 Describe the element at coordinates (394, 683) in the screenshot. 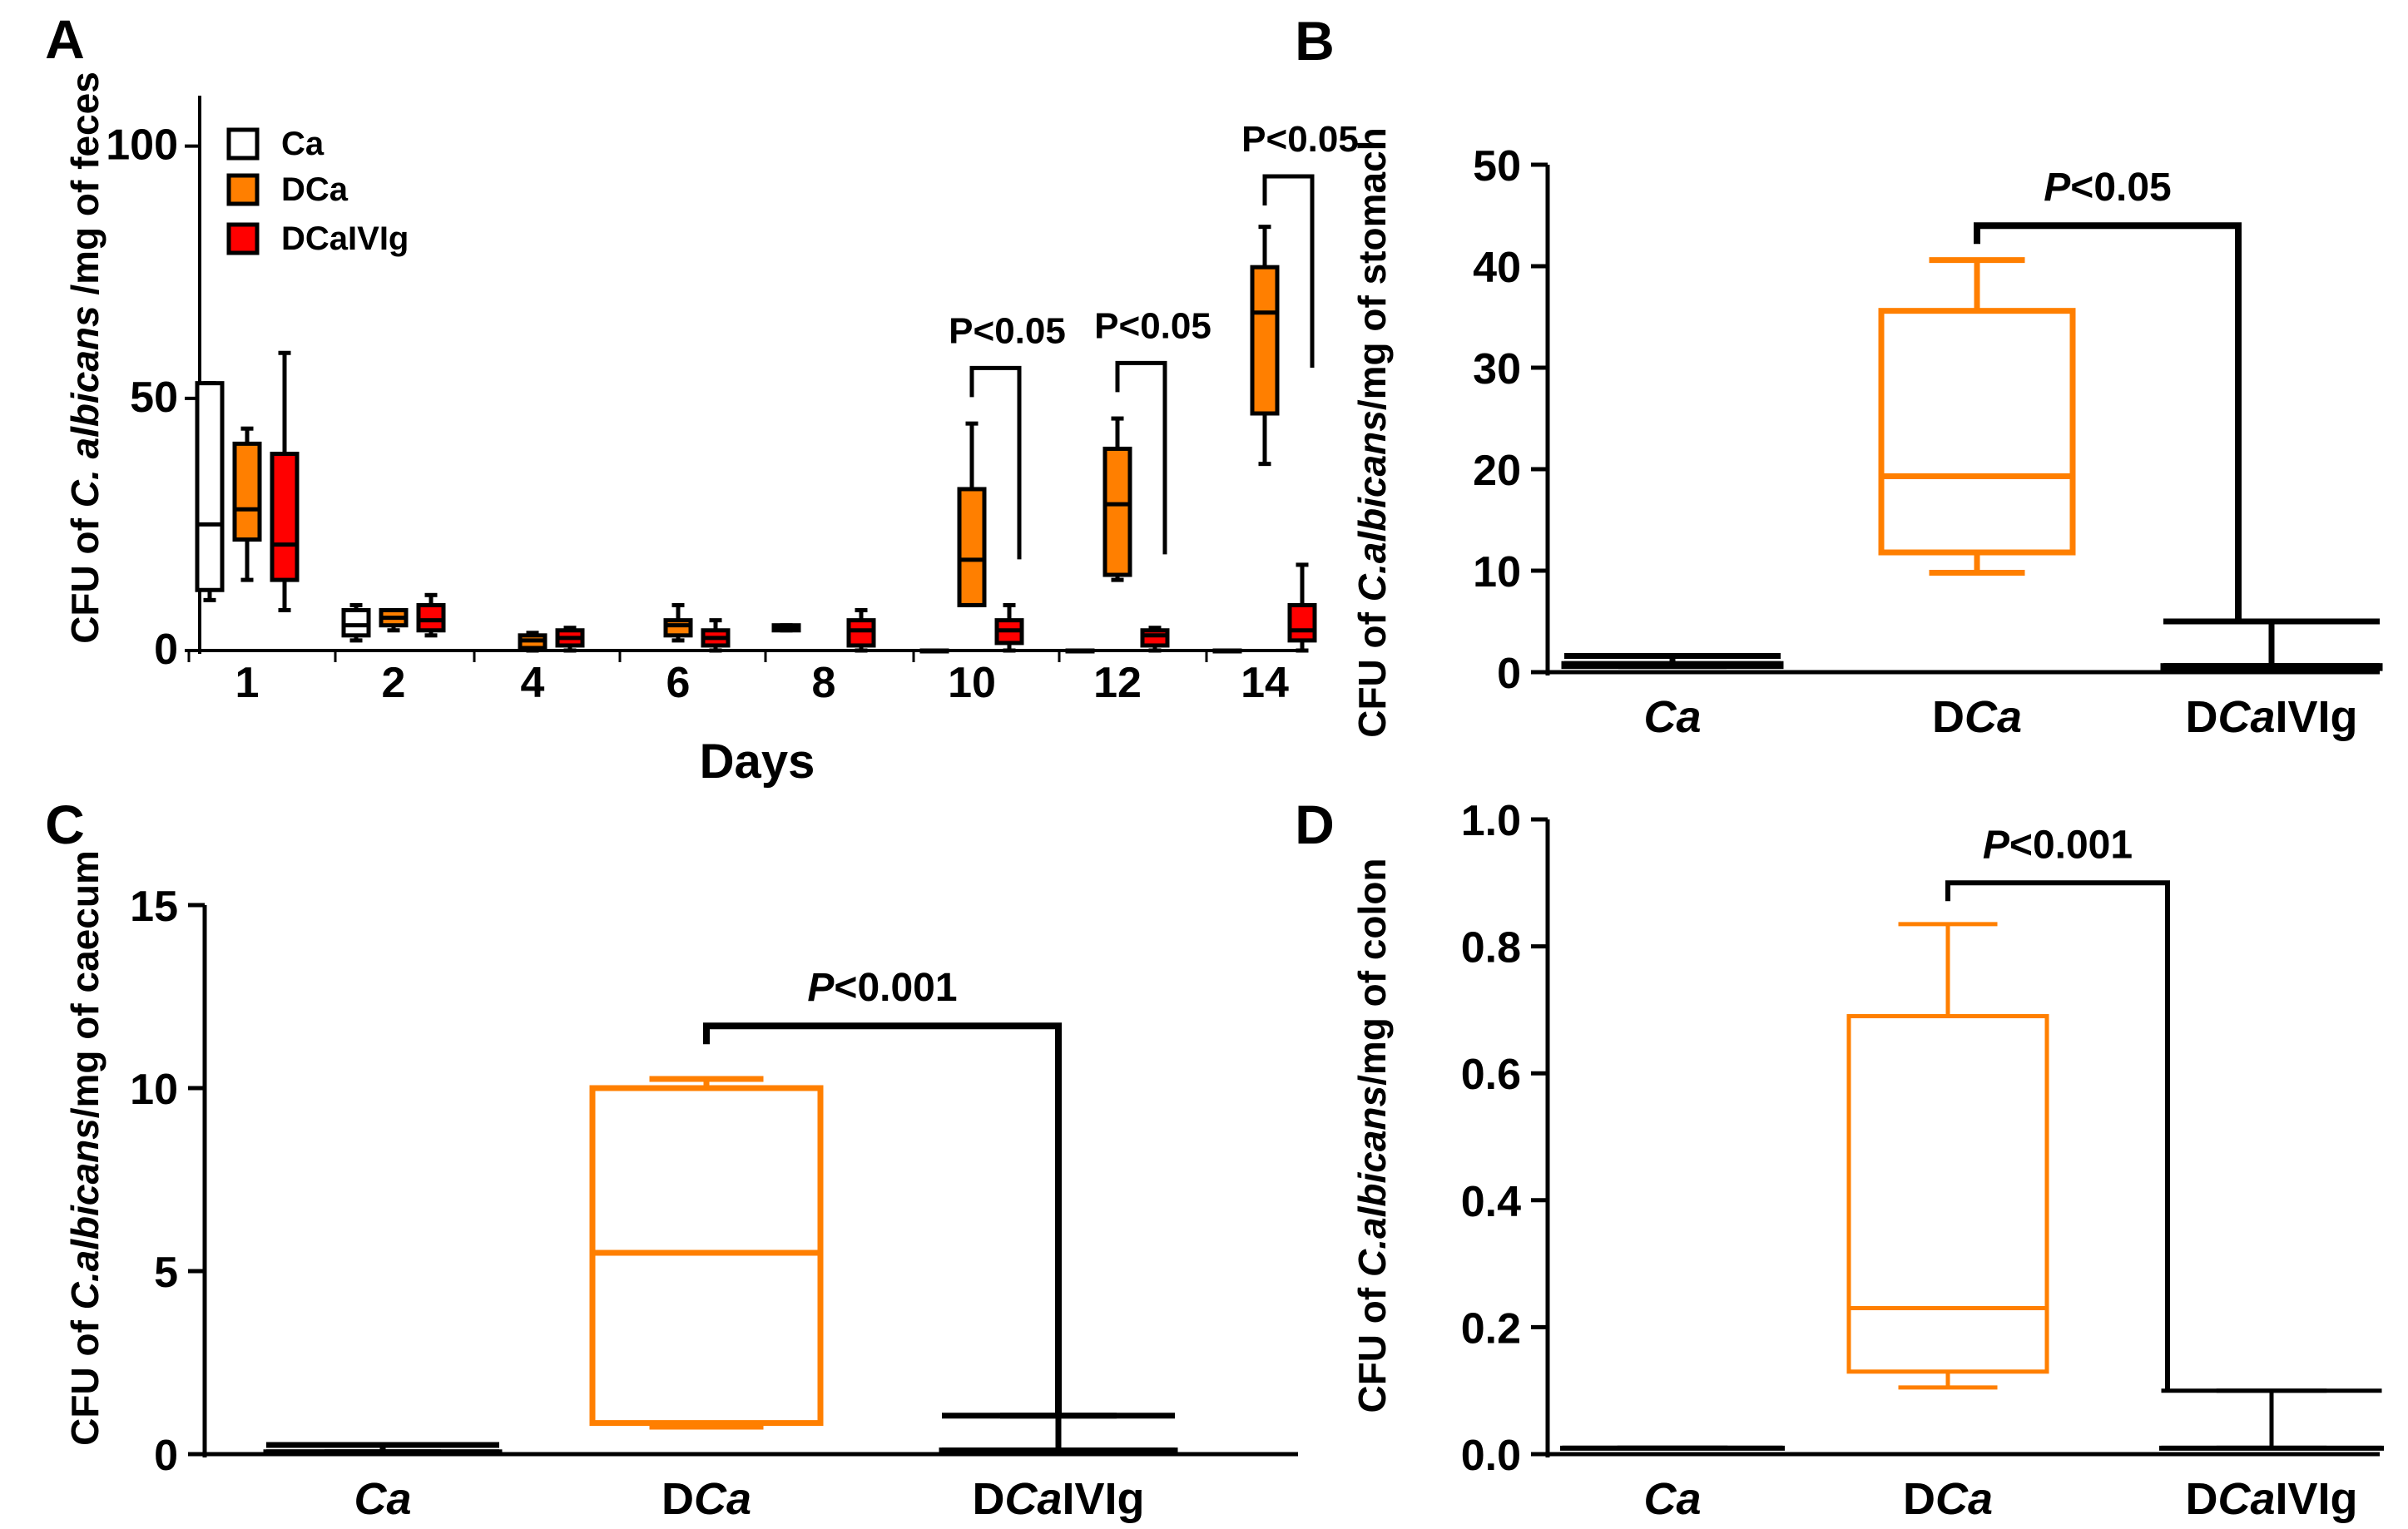

I see `x-tick-label-a: 2` at that location.